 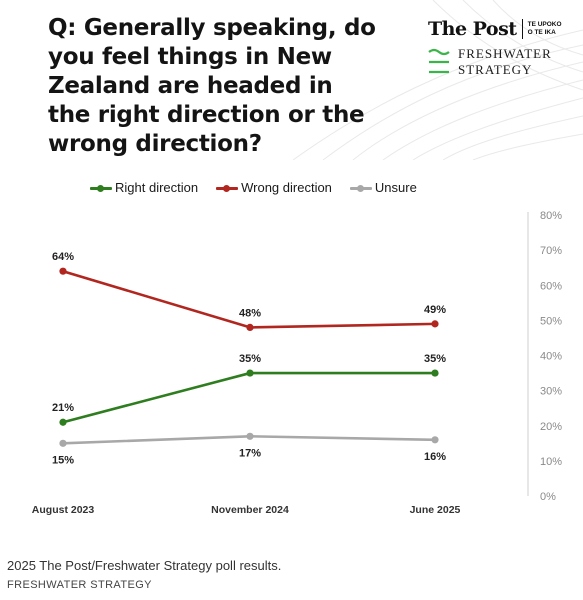 I want to click on the-post-logo: The Post TE UPOKO O TE IKA, so click(x=498, y=29).